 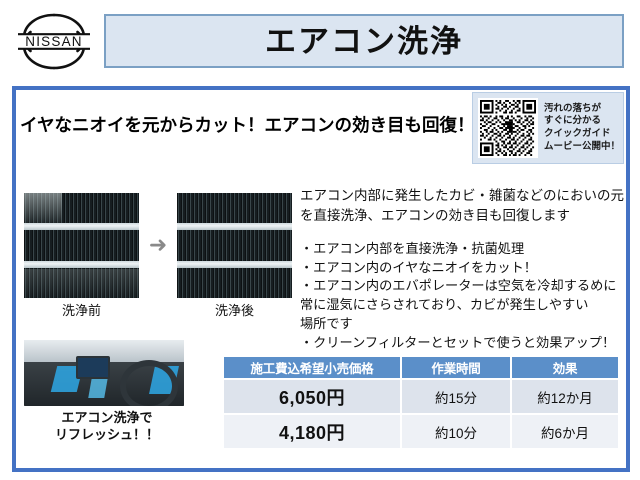 I want to click on infotainment-screen, so click(x=93, y=367).